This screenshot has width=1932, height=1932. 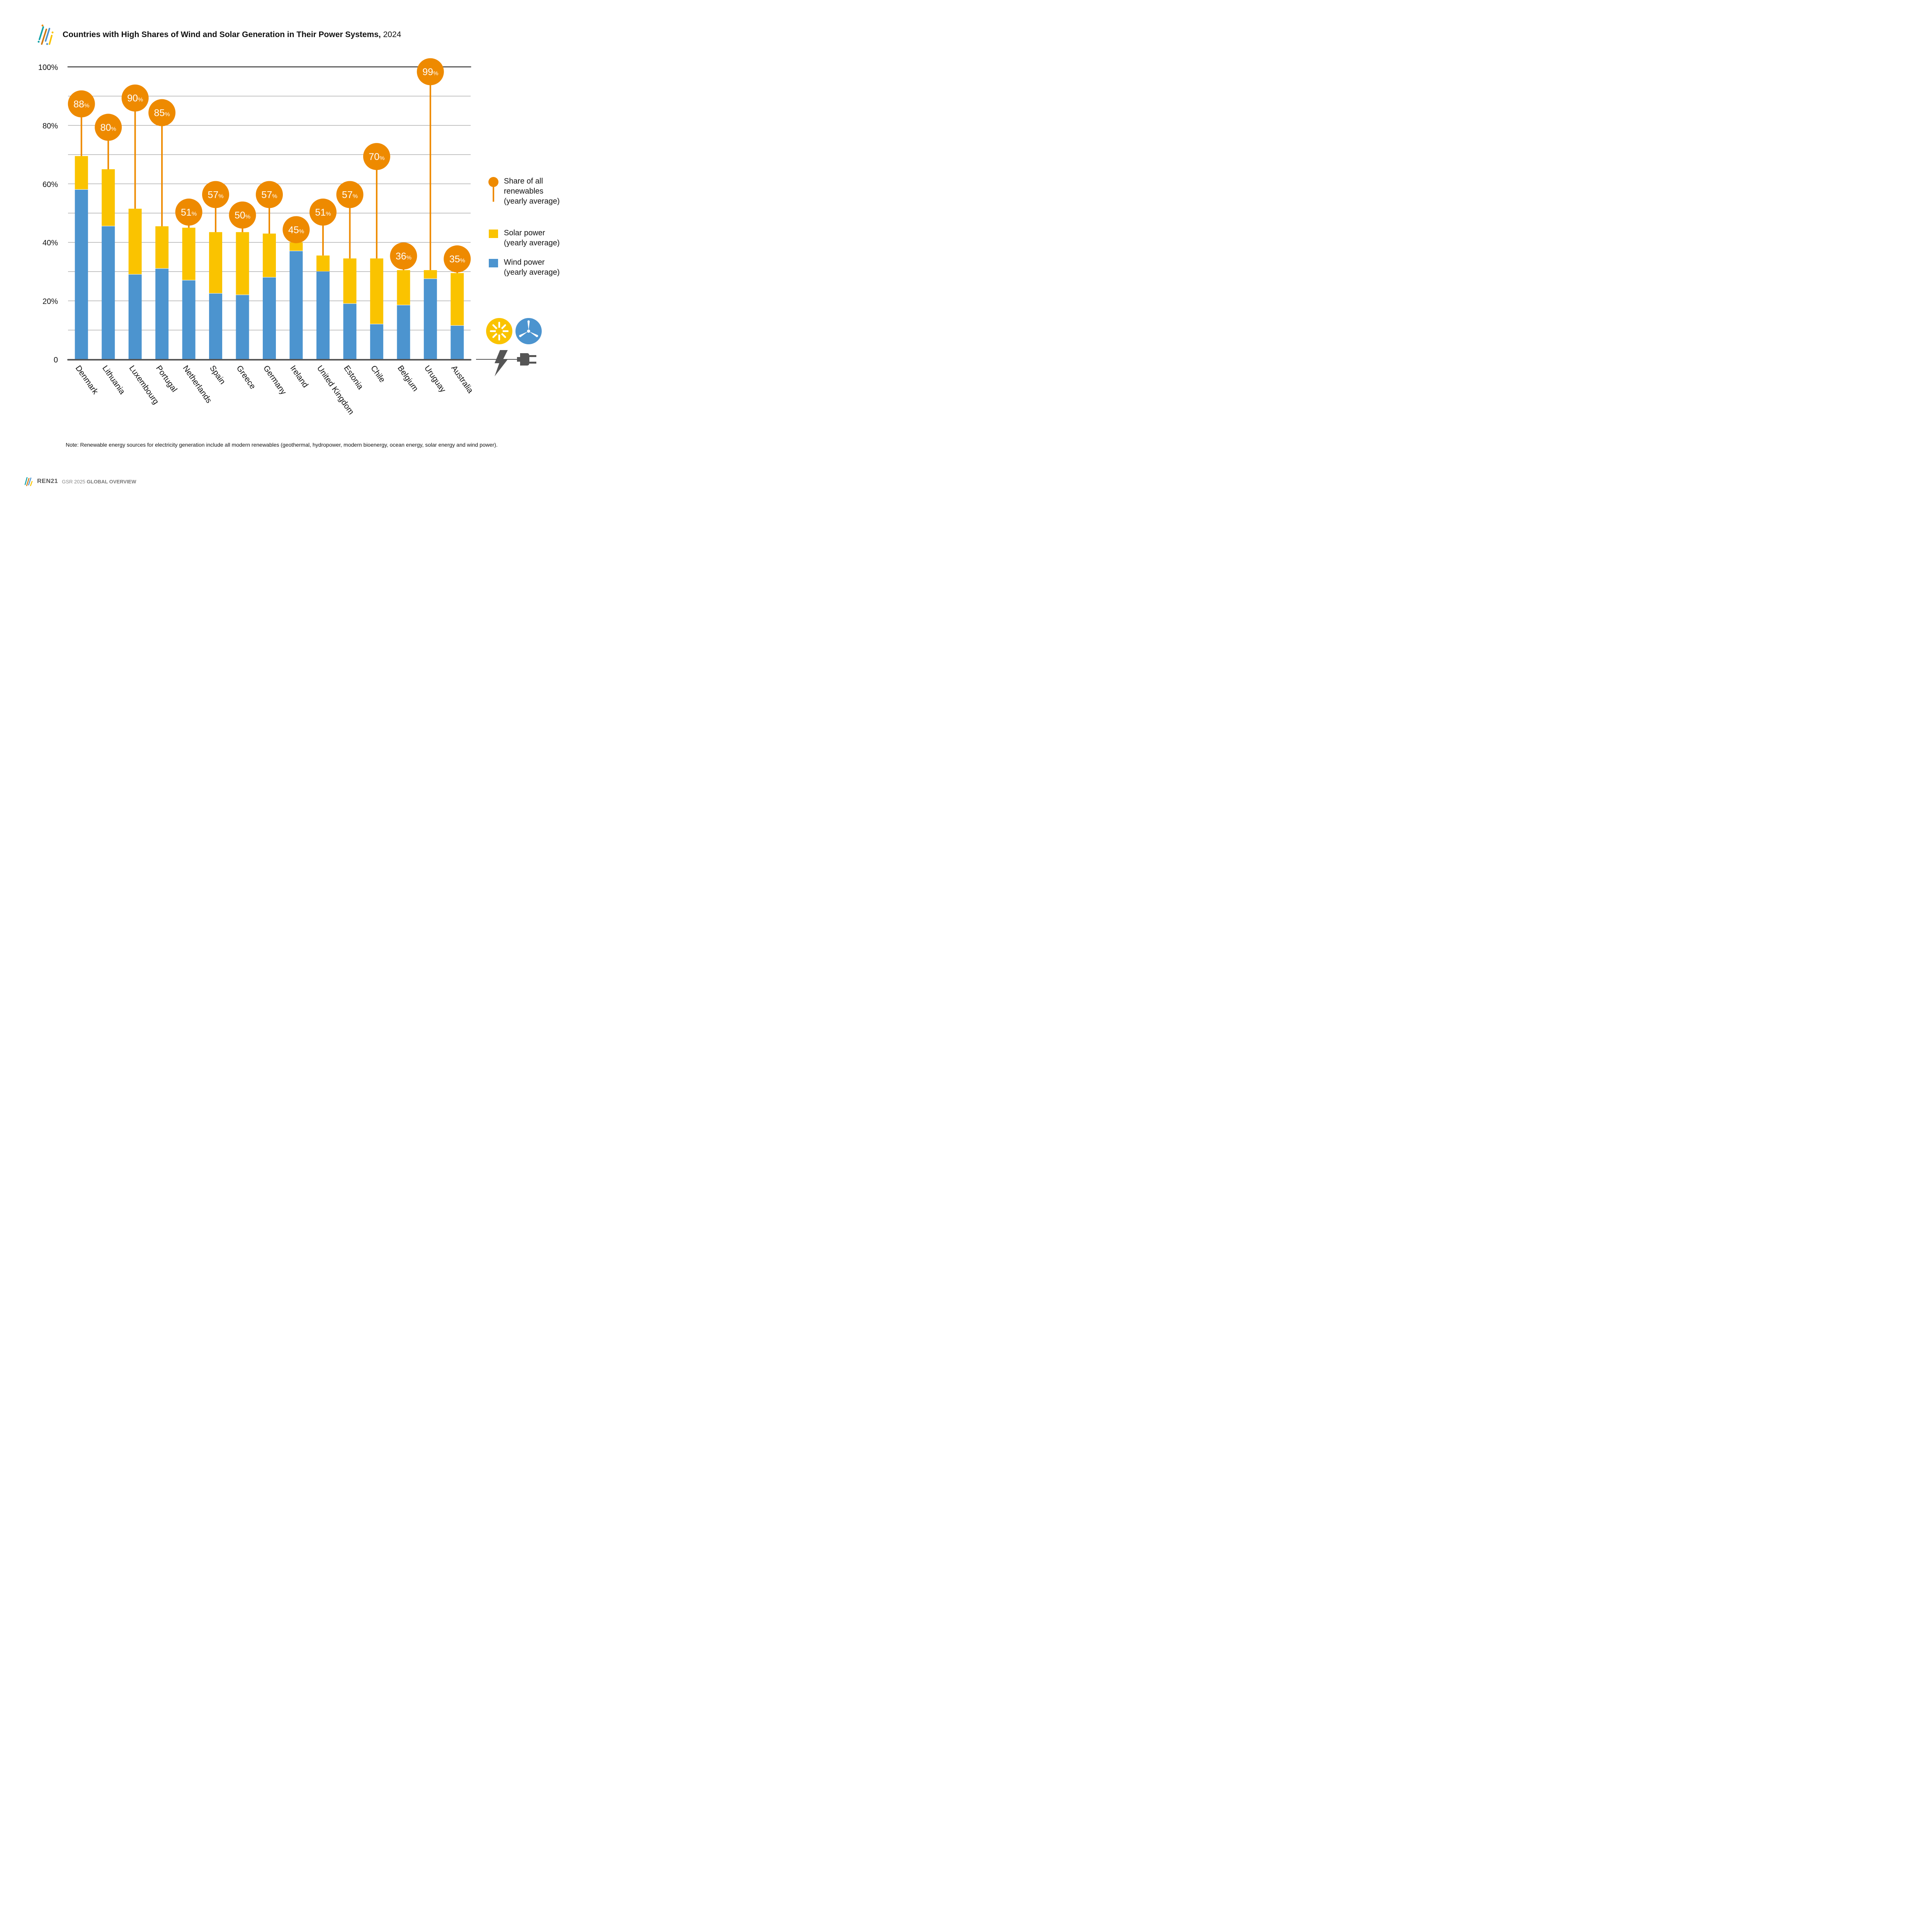 I want to click on ren21-small-logo-icon, so click(x=29, y=482).